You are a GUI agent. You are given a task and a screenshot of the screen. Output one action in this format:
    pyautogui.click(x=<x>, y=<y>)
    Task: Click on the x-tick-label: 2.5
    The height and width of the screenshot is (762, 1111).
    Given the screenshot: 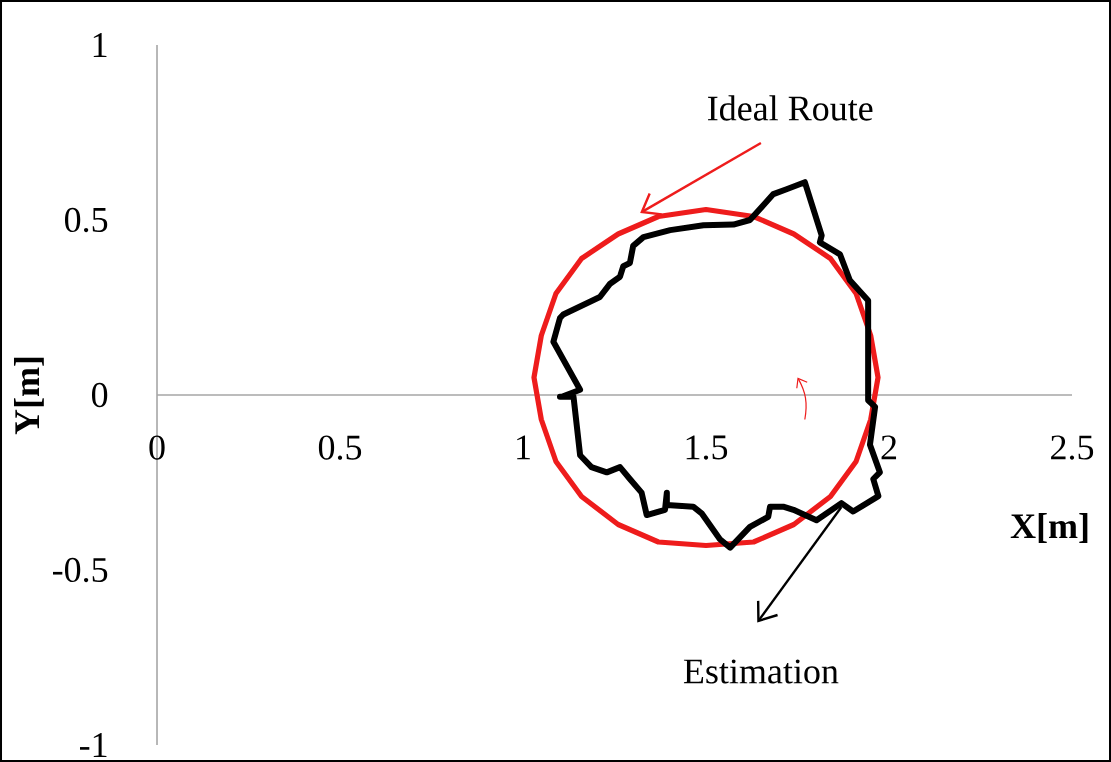 What is the action you would take?
    pyautogui.click(x=1072, y=447)
    